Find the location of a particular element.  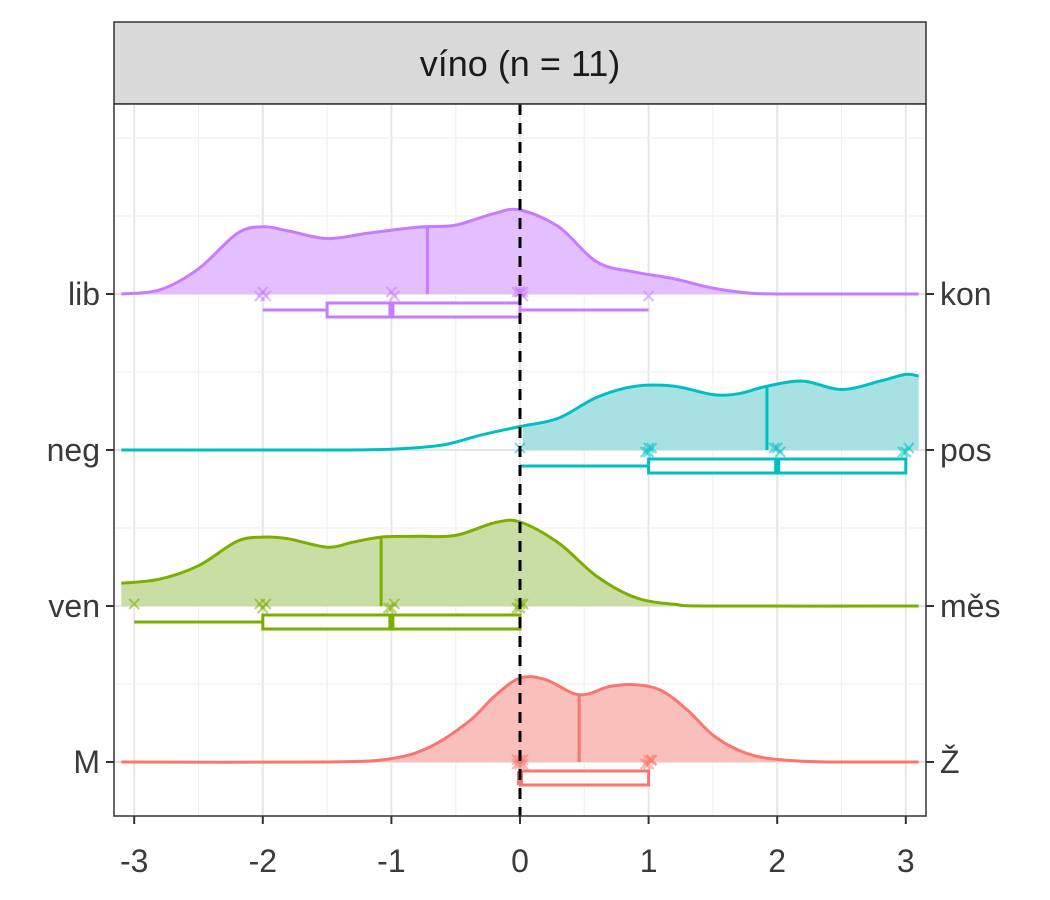

x-tick-label: 1 is located at coordinates (649, 861).